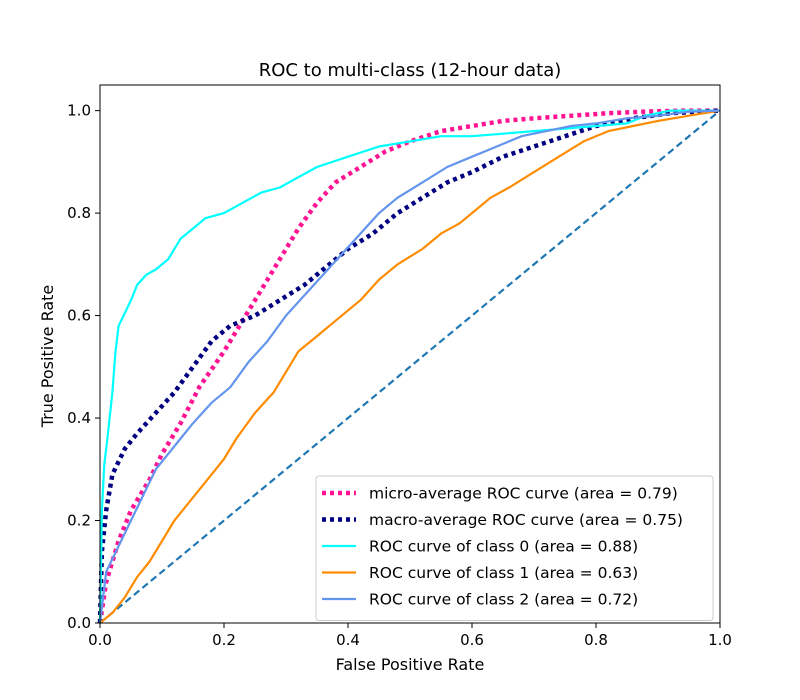  I want to click on y-axis-label: True Positive Rate, so click(47, 357).